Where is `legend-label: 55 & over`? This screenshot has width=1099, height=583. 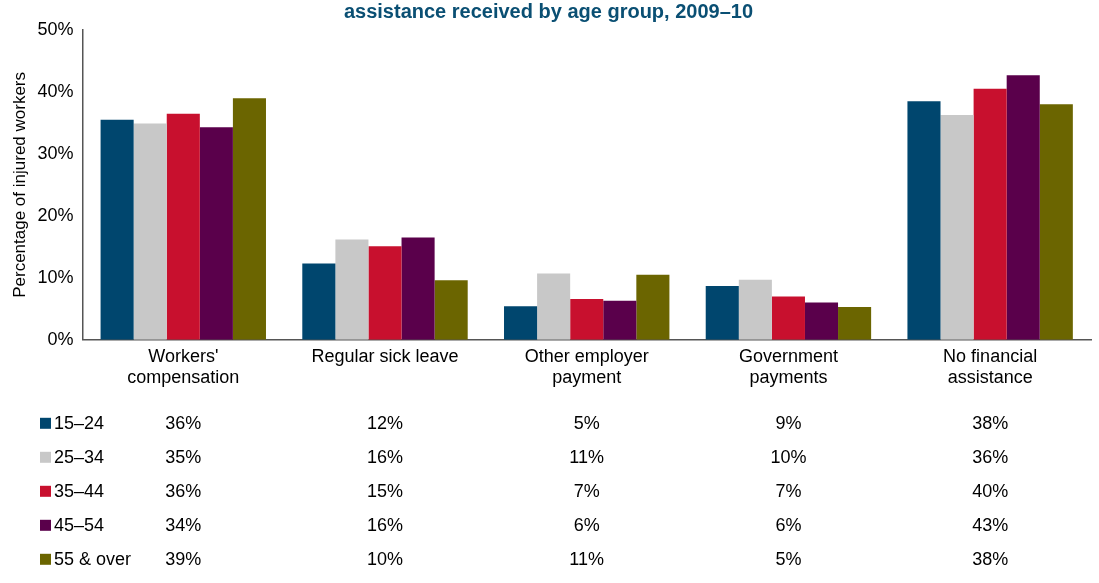
legend-label: 55 & over is located at coordinates (93, 558).